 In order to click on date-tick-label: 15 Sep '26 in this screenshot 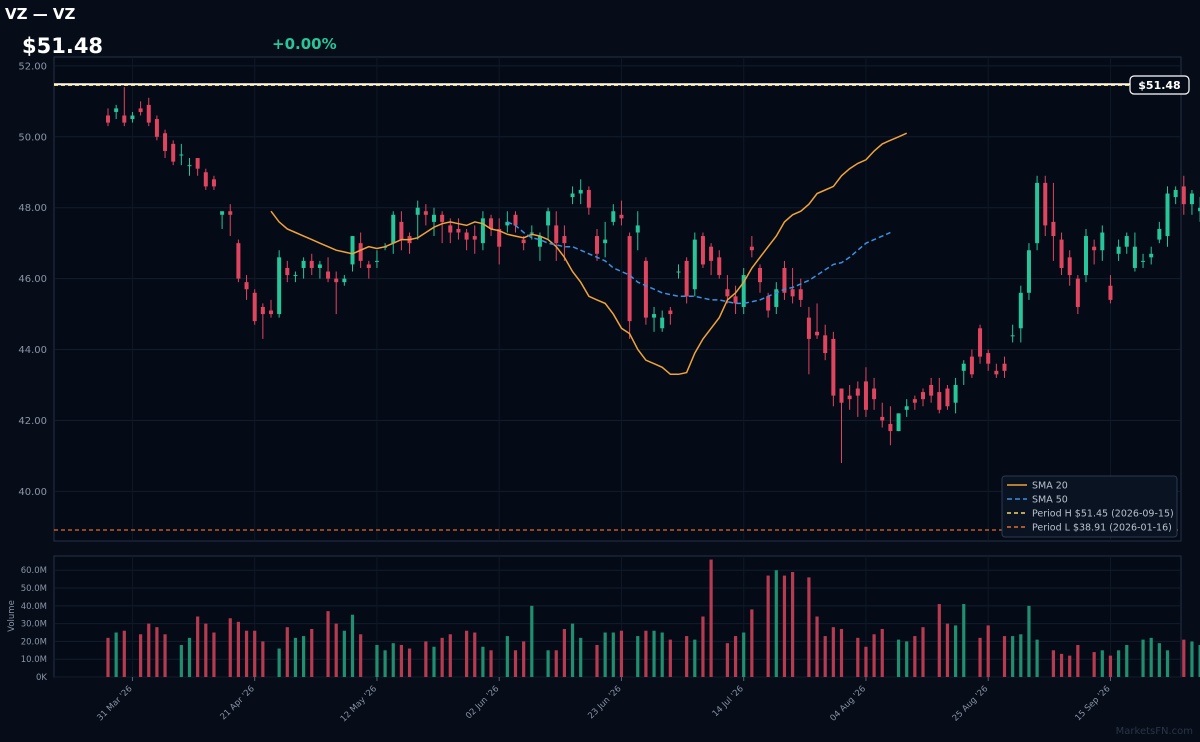, I will do `click(1092, 703)`.